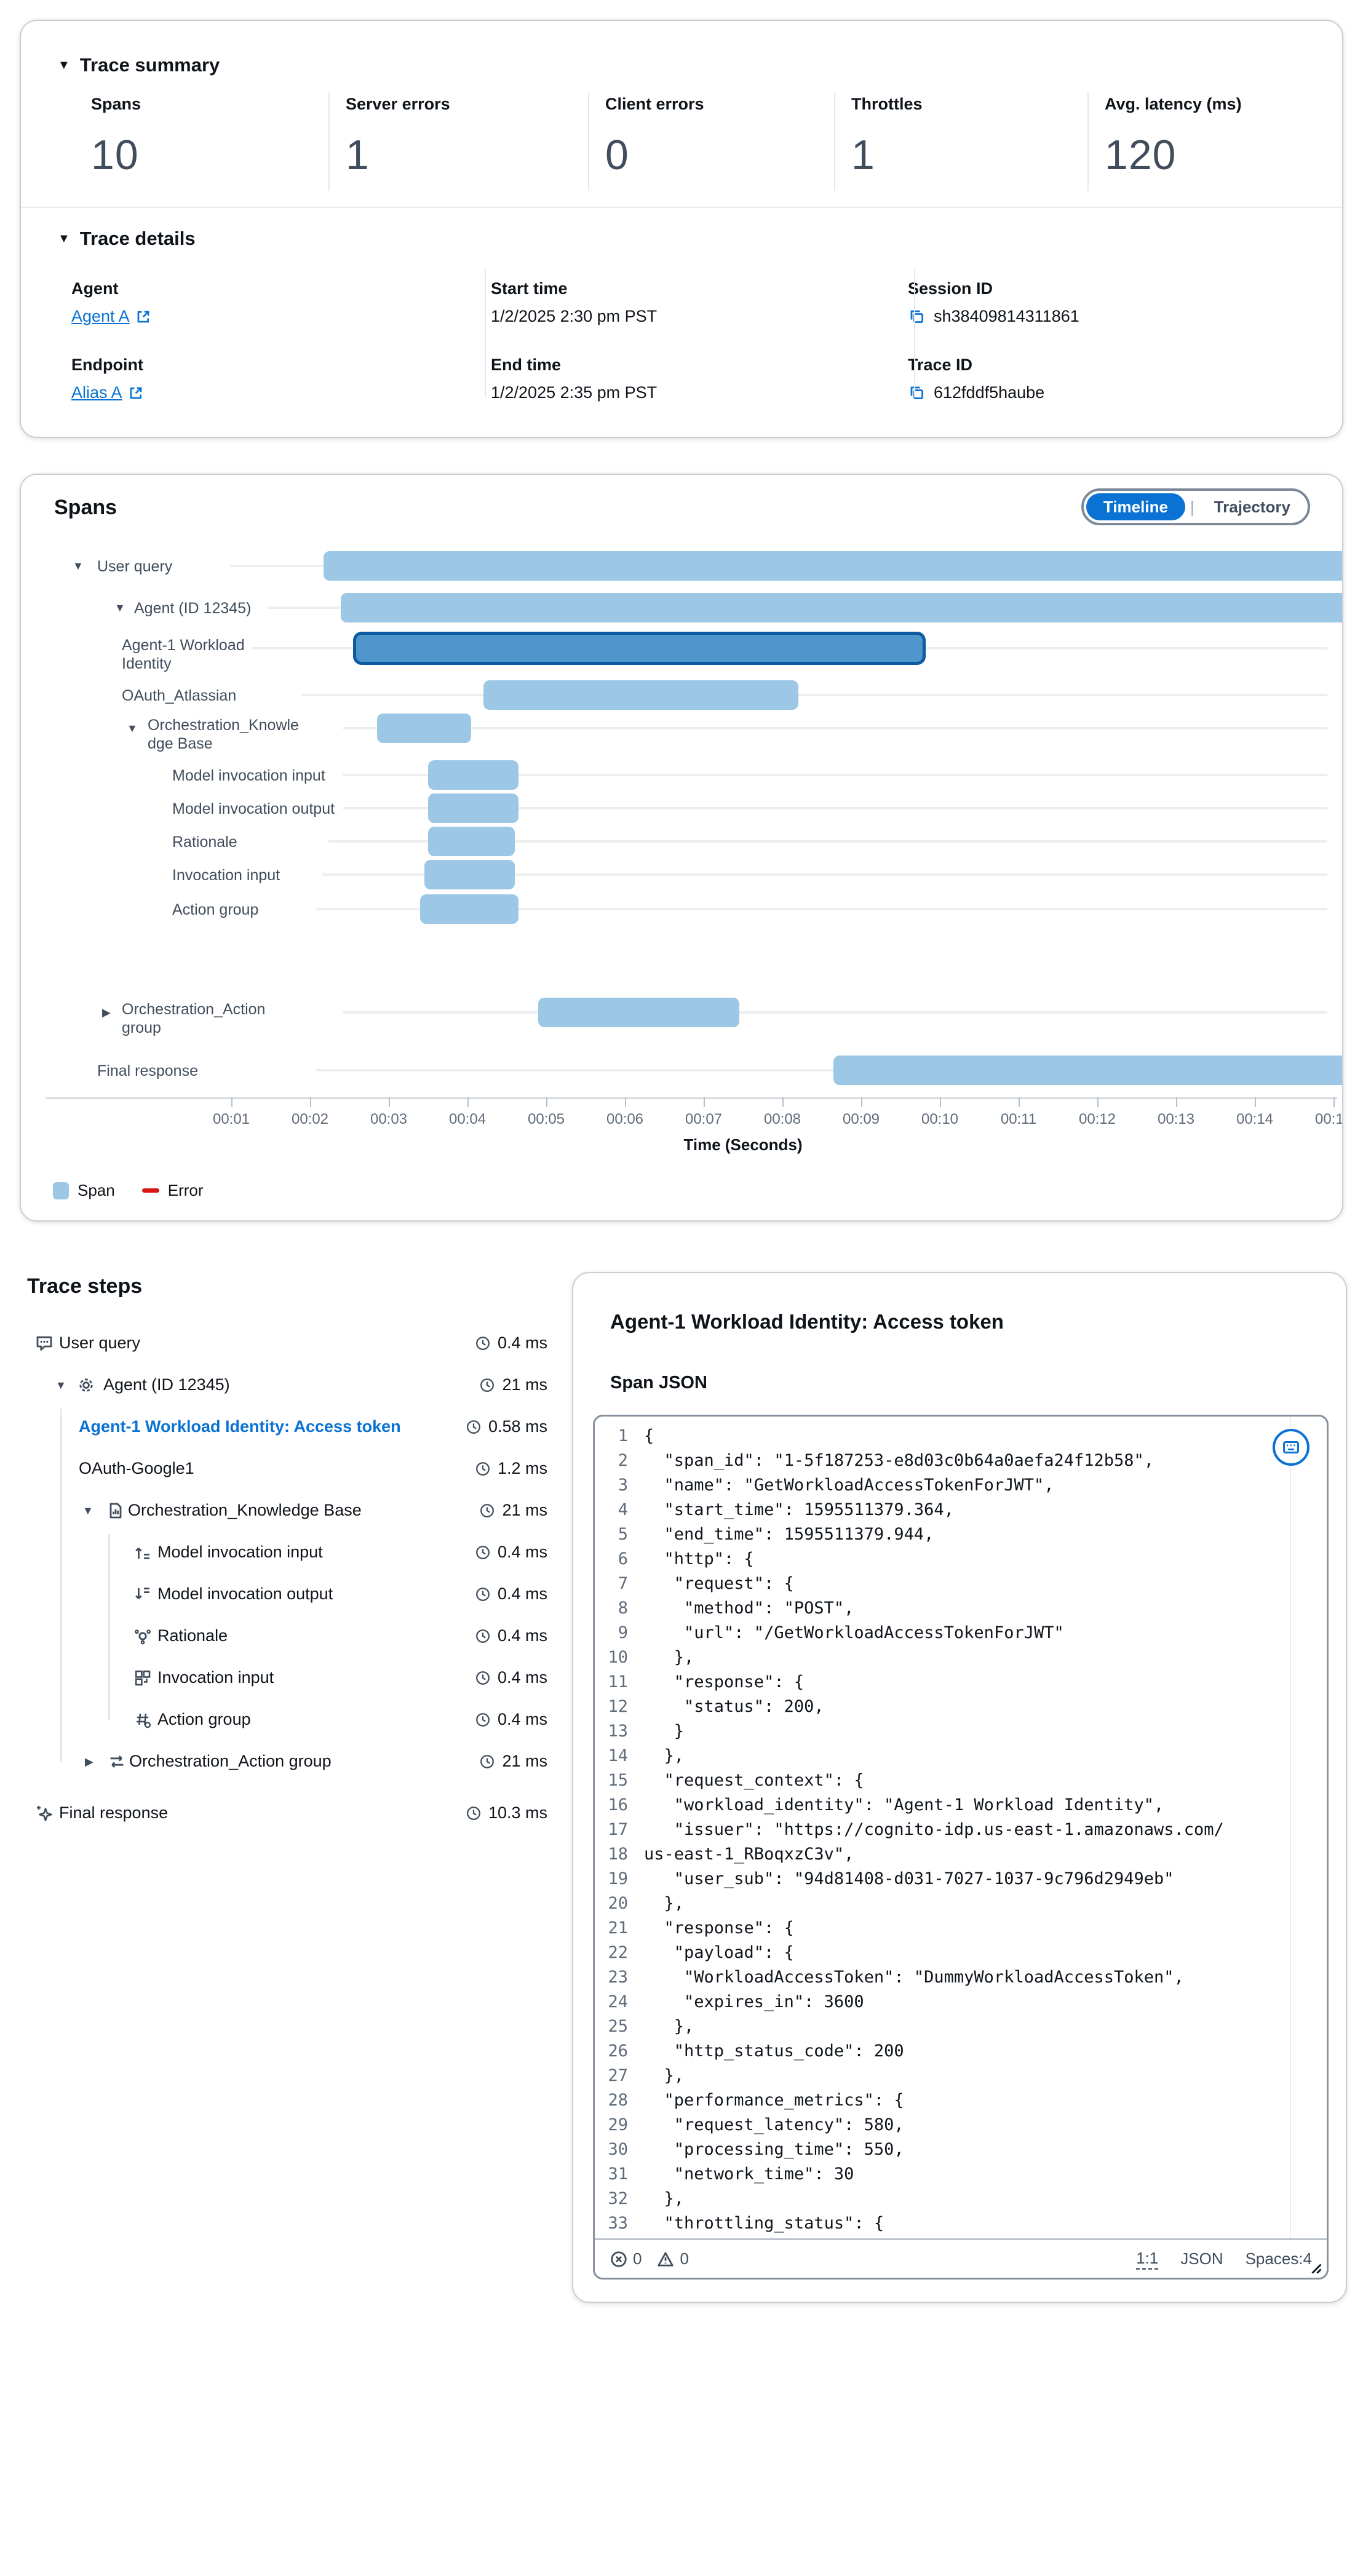 The image size is (1363, 2576). Describe the element at coordinates (1147, 2259) in the screenshot. I see `cursor-position-button: 1:1` at that location.